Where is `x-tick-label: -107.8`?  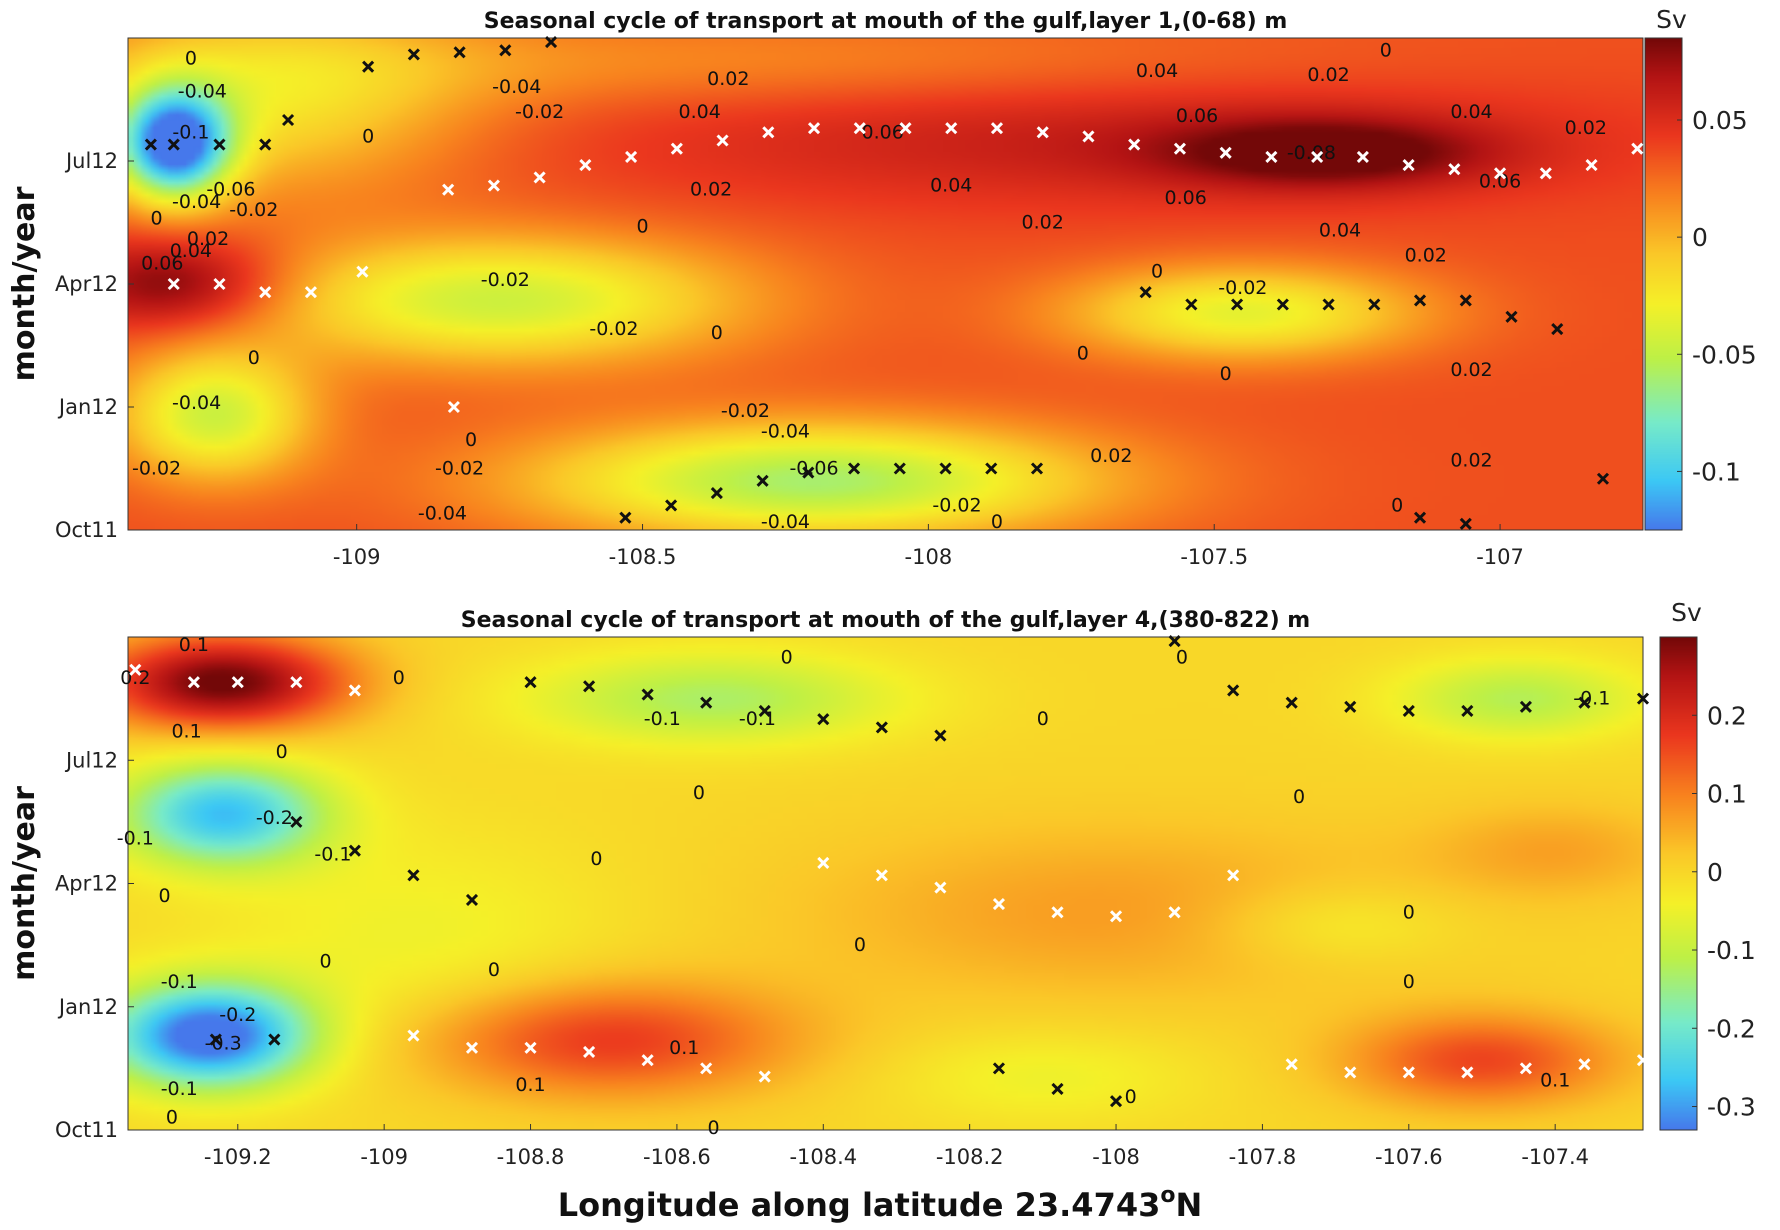
x-tick-label: -107.8 is located at coordinates (1263, 1157).